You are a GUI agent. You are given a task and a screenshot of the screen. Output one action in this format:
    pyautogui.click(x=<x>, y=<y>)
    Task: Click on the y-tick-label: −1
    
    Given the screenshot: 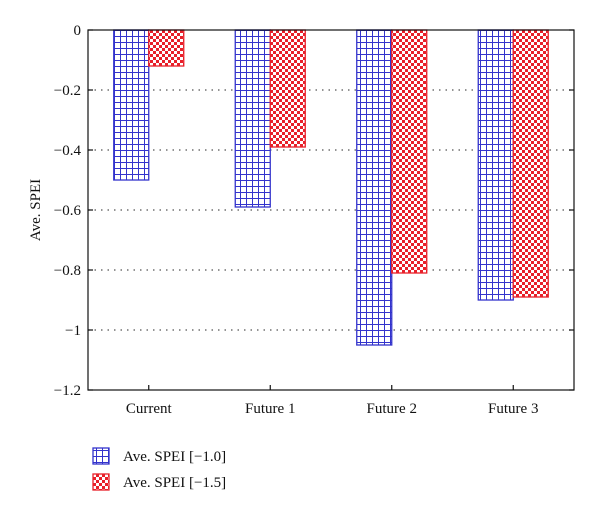 What is the action you would take?
    pyautogui.click(x=73, y=331)
    